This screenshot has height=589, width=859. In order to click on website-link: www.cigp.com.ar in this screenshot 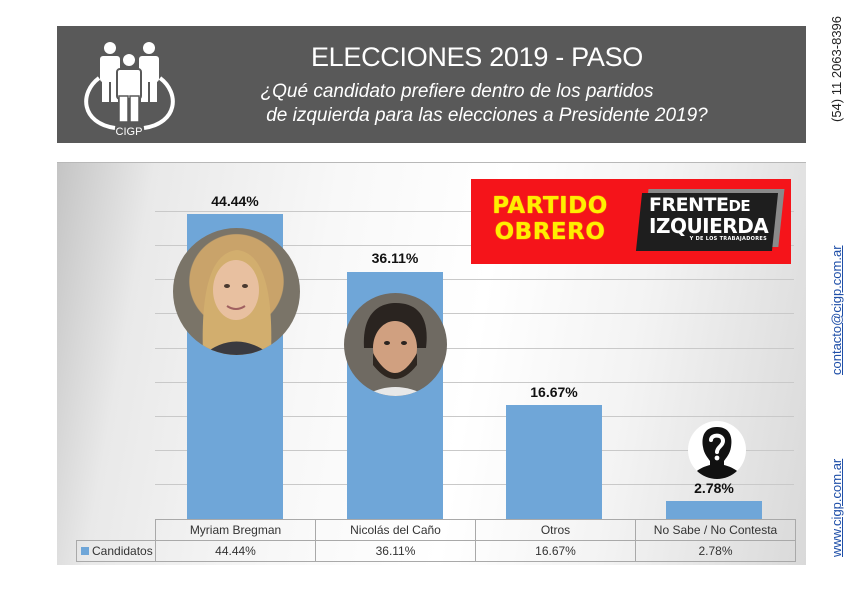, I will do `click(836, 507)`.